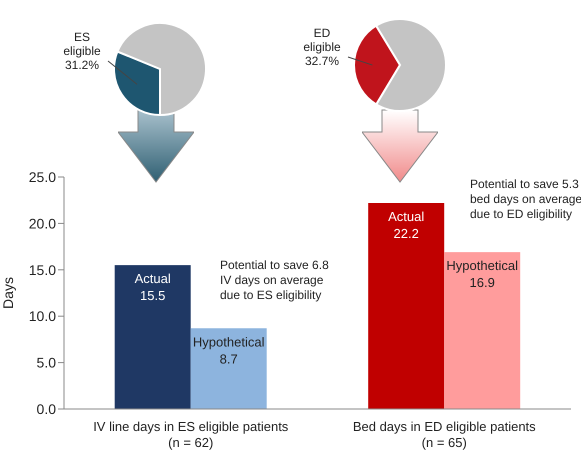 The height and width of the screenshot is (457, 581). I want to click on data-label: 8.7, so click(229, 358).